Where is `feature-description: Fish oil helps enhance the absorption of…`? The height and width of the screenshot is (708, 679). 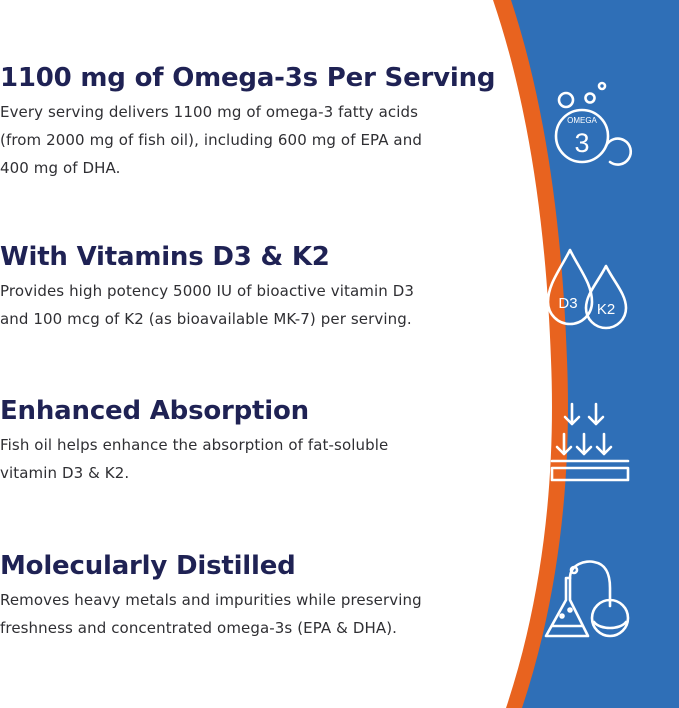
feature-description: Fish oil helps enhance the absorption of… is located at coordinates (235, 459).